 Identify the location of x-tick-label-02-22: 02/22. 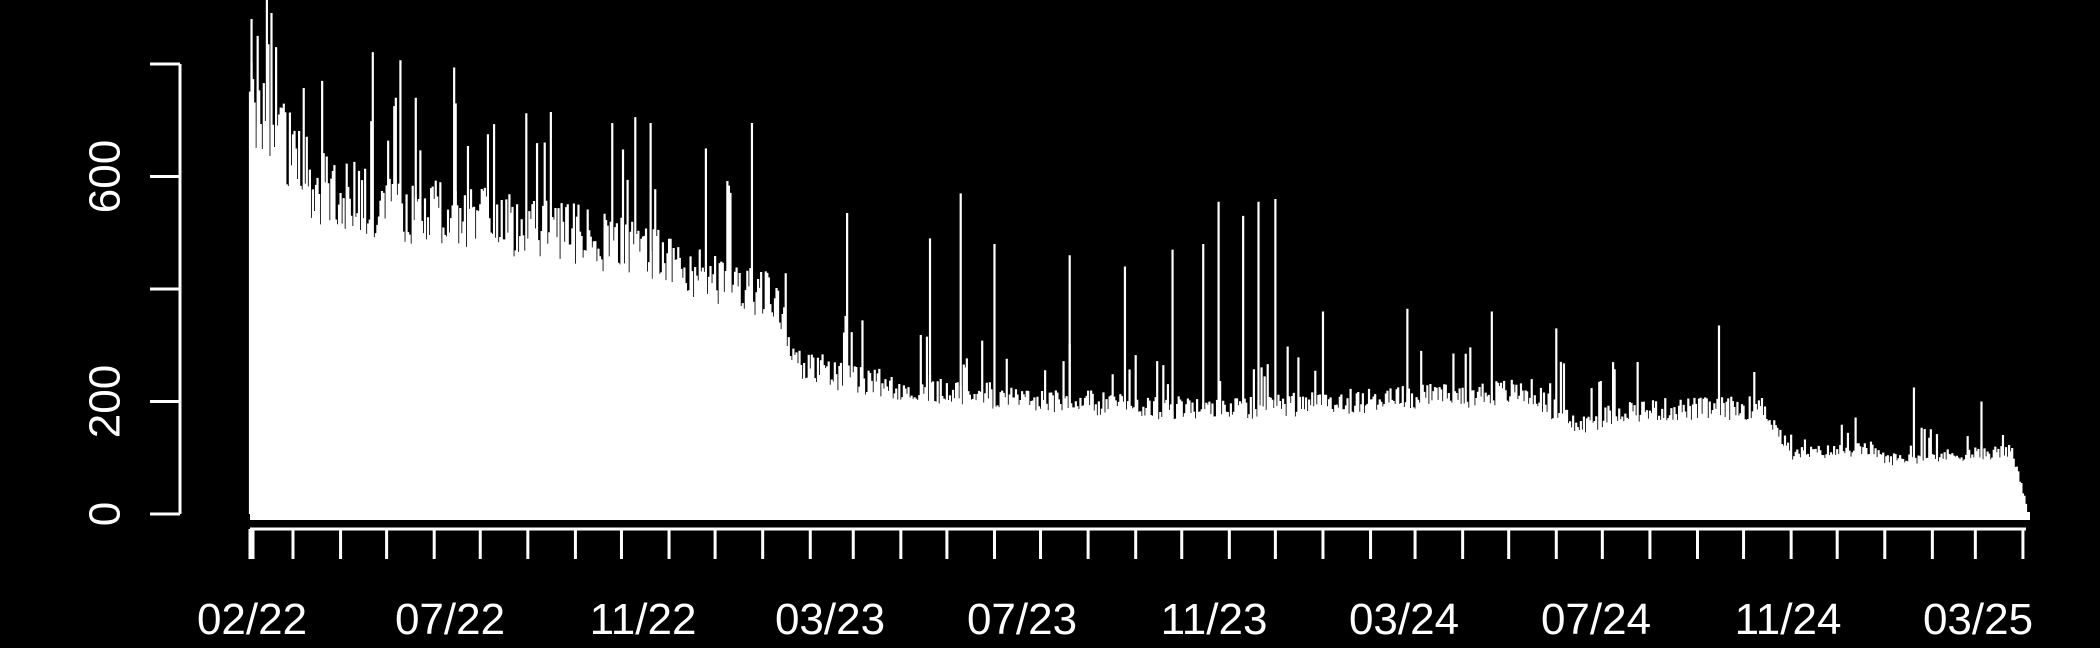
(252, 619).